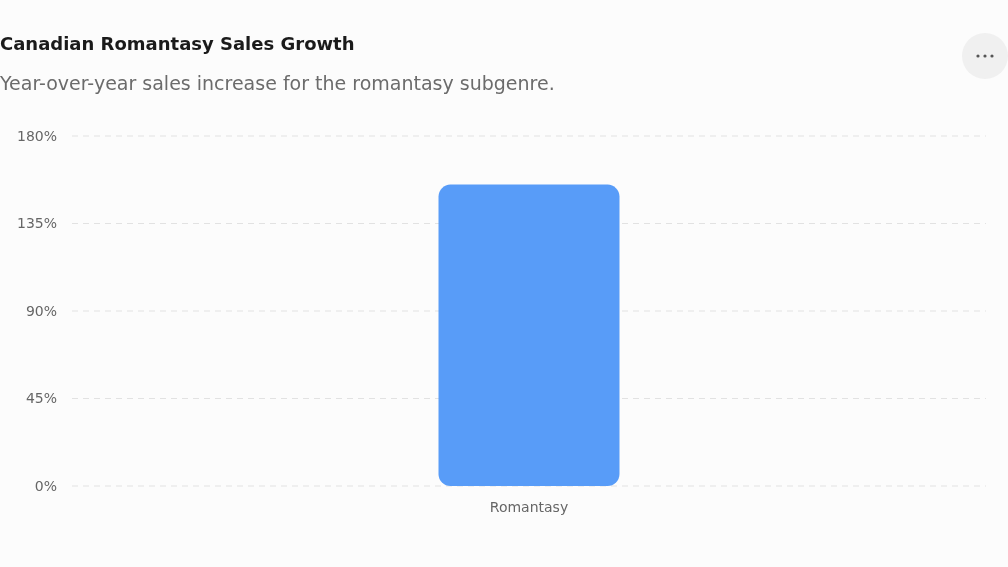 This screenshot has height=567, width=1008. I want to click on y-tick-label: 90%, so click(41, 310).